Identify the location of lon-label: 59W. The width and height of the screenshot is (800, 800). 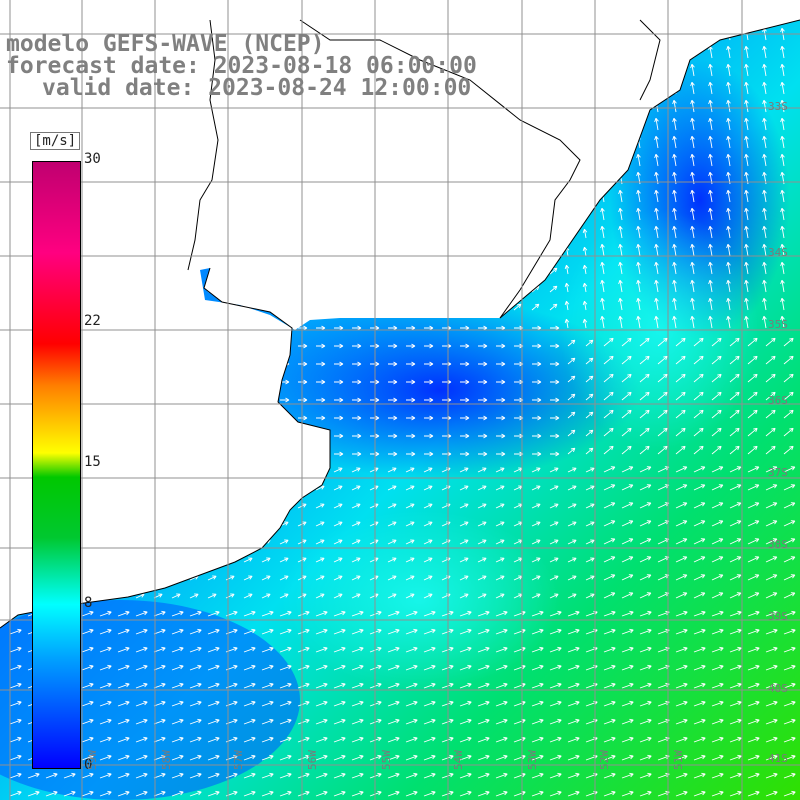
(92, 760).